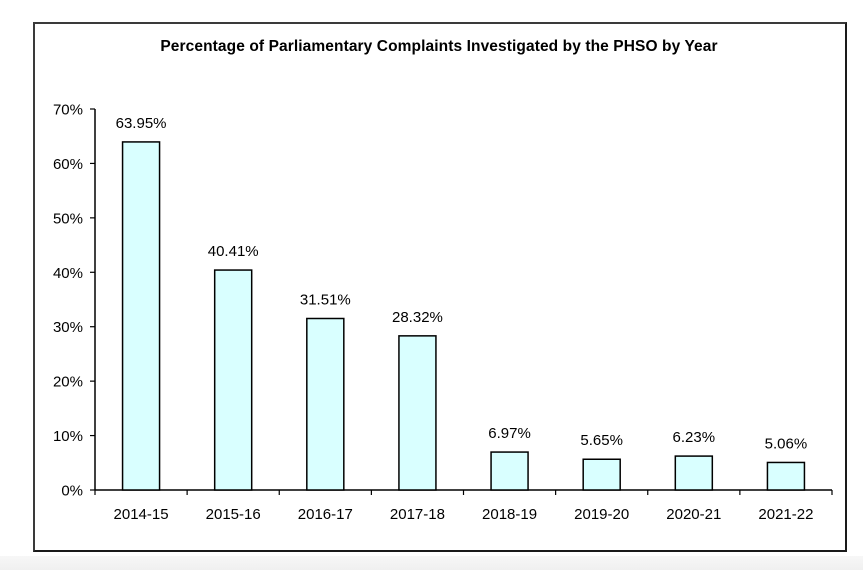  Describe the element at coordinates (431, 563) in the screenshot. I see `page-bottom-strip` at that location.